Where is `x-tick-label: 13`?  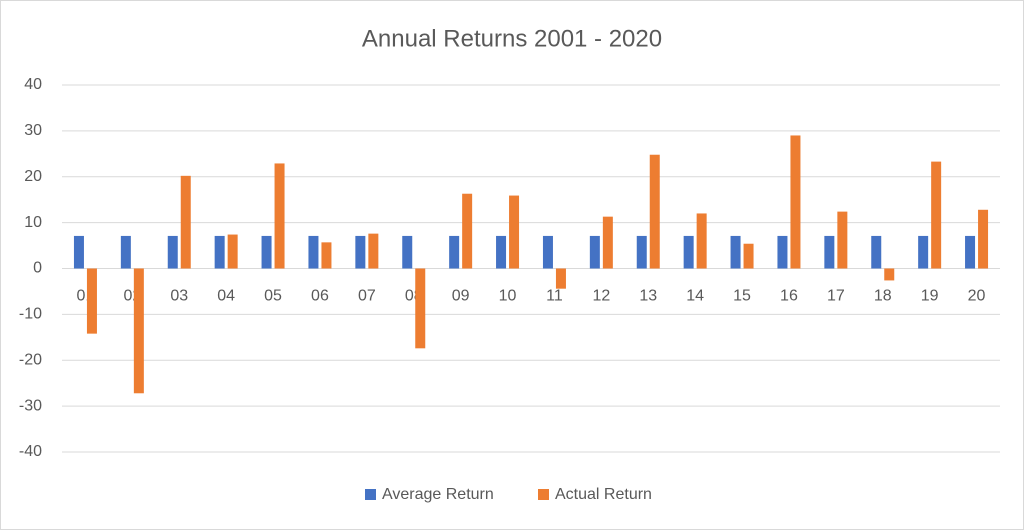 x-tick-label: 13 is located at coordinates (648, 296).